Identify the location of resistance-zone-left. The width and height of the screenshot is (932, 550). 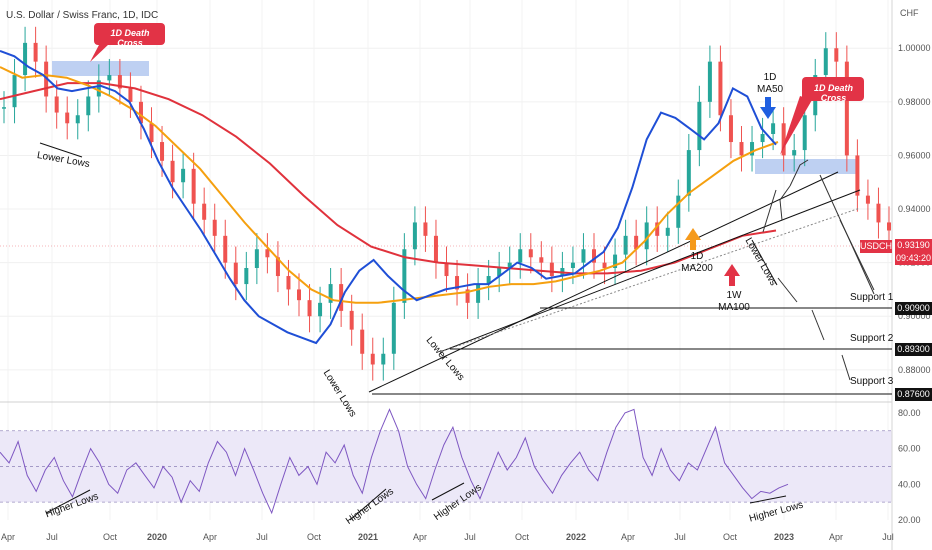
(100, 68).